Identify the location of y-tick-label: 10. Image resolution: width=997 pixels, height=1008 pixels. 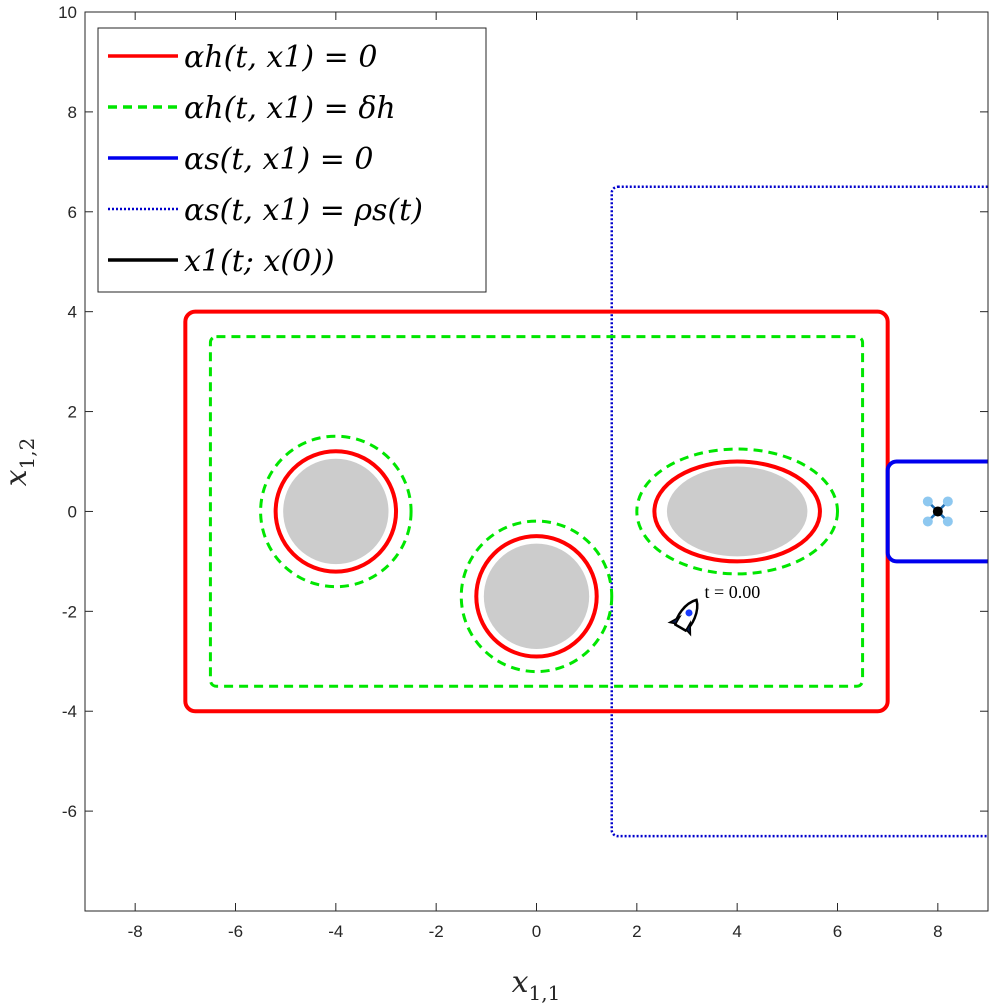
(67, 12).